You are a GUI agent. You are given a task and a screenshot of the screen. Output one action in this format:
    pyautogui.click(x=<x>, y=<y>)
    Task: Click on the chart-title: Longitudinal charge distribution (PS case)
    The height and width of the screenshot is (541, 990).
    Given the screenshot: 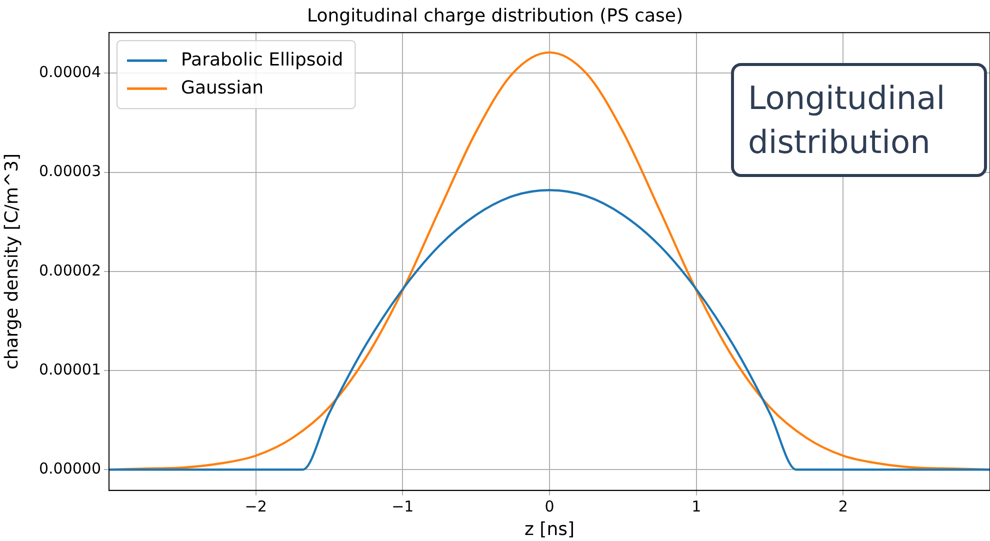 What is the action you would take?
    pyautogui.click(x=495, y=15)
    